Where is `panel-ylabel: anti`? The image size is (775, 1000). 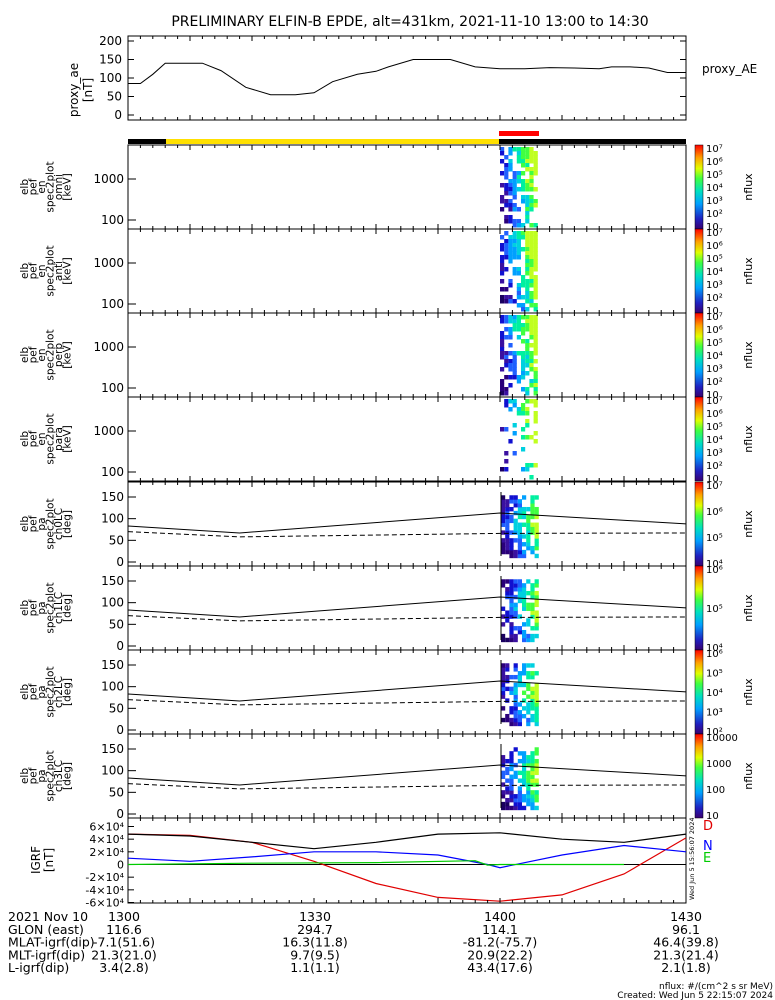 panel-ylabel: anti is located at coordinates (59, 271).